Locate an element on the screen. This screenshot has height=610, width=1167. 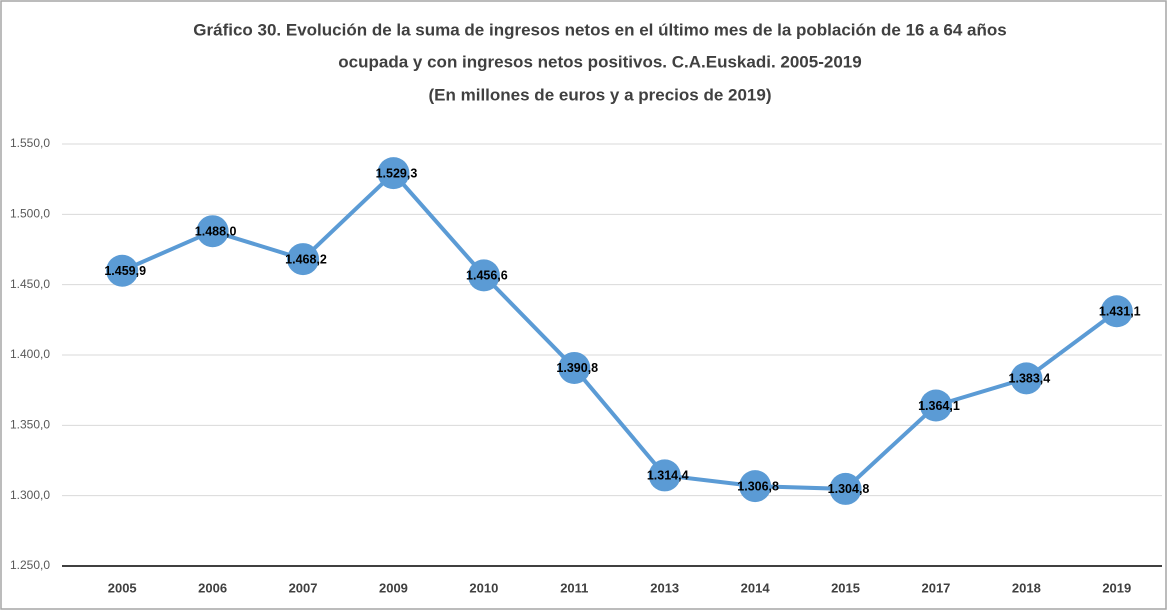
data-label: 1.468,2 is located at coordinates (306, 259).